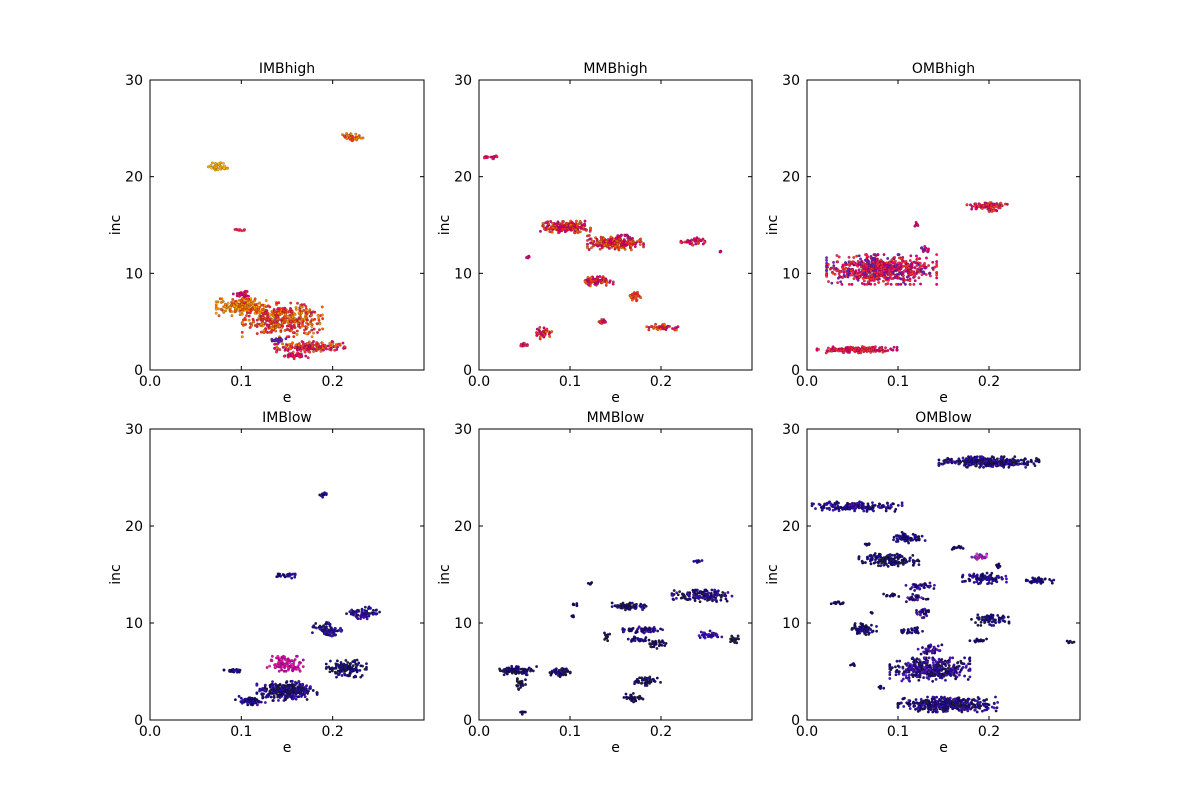 This screenshot has width=1200, height=800. What do you see at coordinates (467, 371) in the screenshot?
I see `y-tick-label: 0` at bounding box center [467, 371].